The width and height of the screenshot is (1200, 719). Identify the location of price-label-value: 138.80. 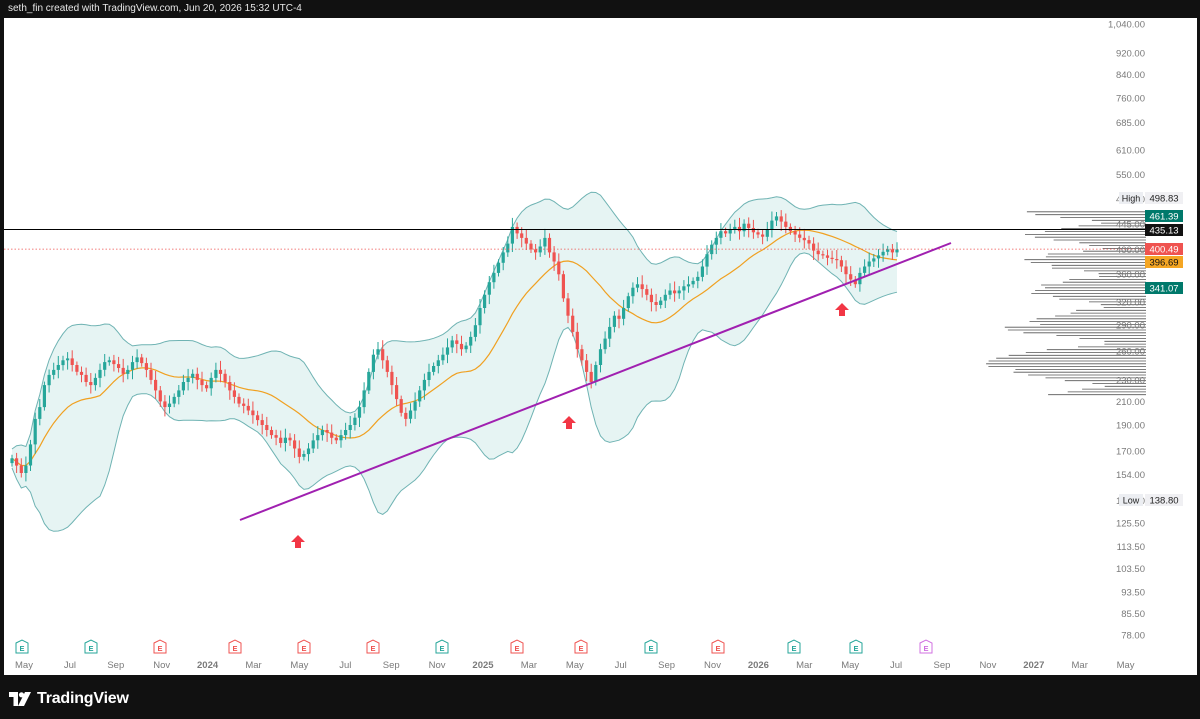
(1163, 501).